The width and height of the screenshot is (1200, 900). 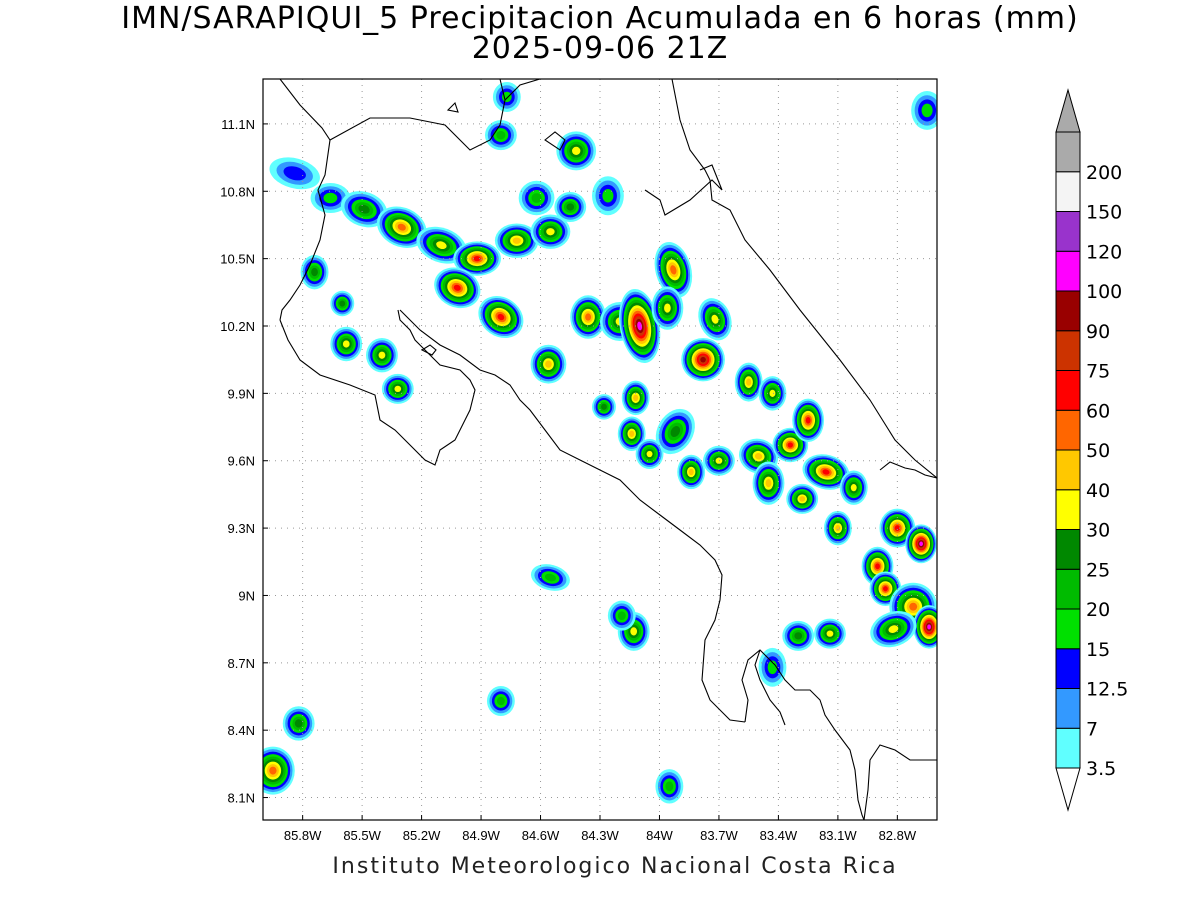 What do you see at coordinates (719, 835) in the screenshot?
I see `x-tick-label: 83.7W` at bounding box center [719, 835].